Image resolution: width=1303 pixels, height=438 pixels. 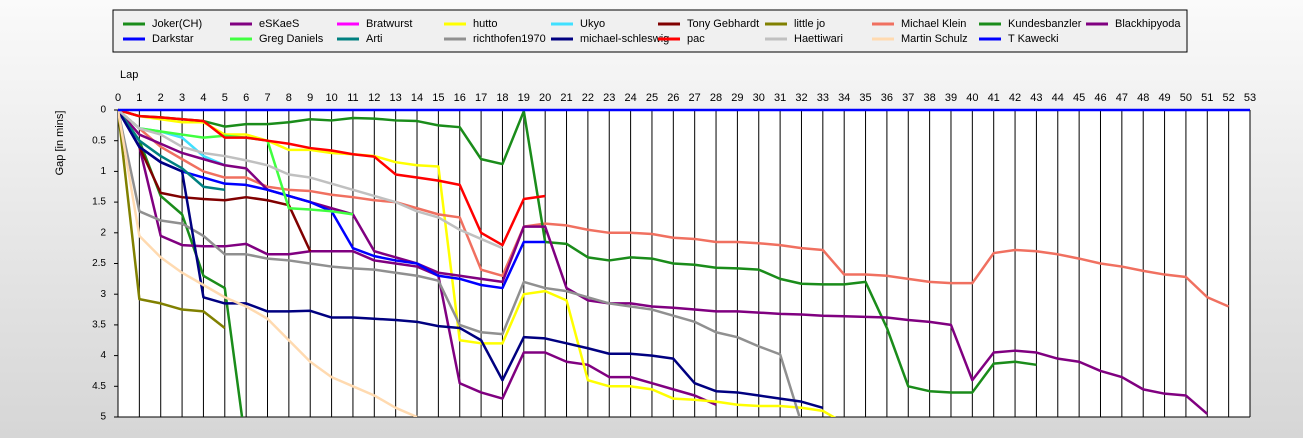 I want to click on x-tick-label: 13, so click(x=396, y=98).